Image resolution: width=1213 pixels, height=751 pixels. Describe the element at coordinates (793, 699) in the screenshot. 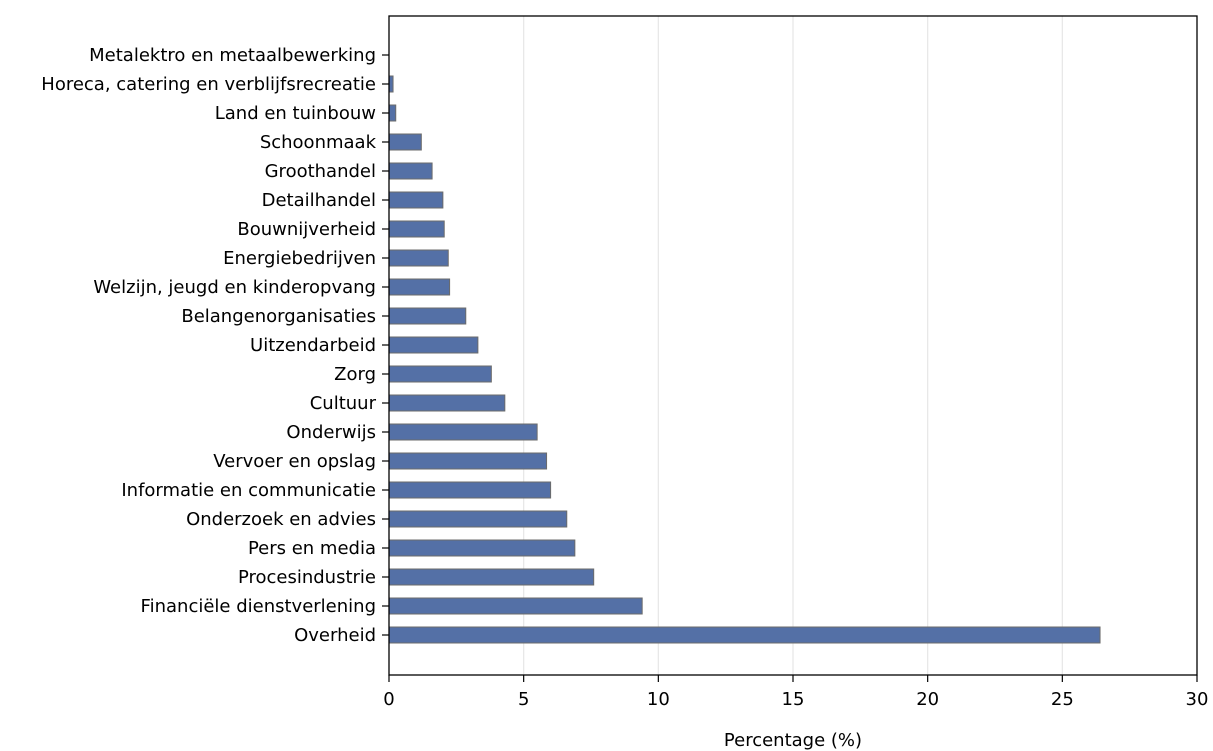

I see `x-tick-label: 15` at that location.